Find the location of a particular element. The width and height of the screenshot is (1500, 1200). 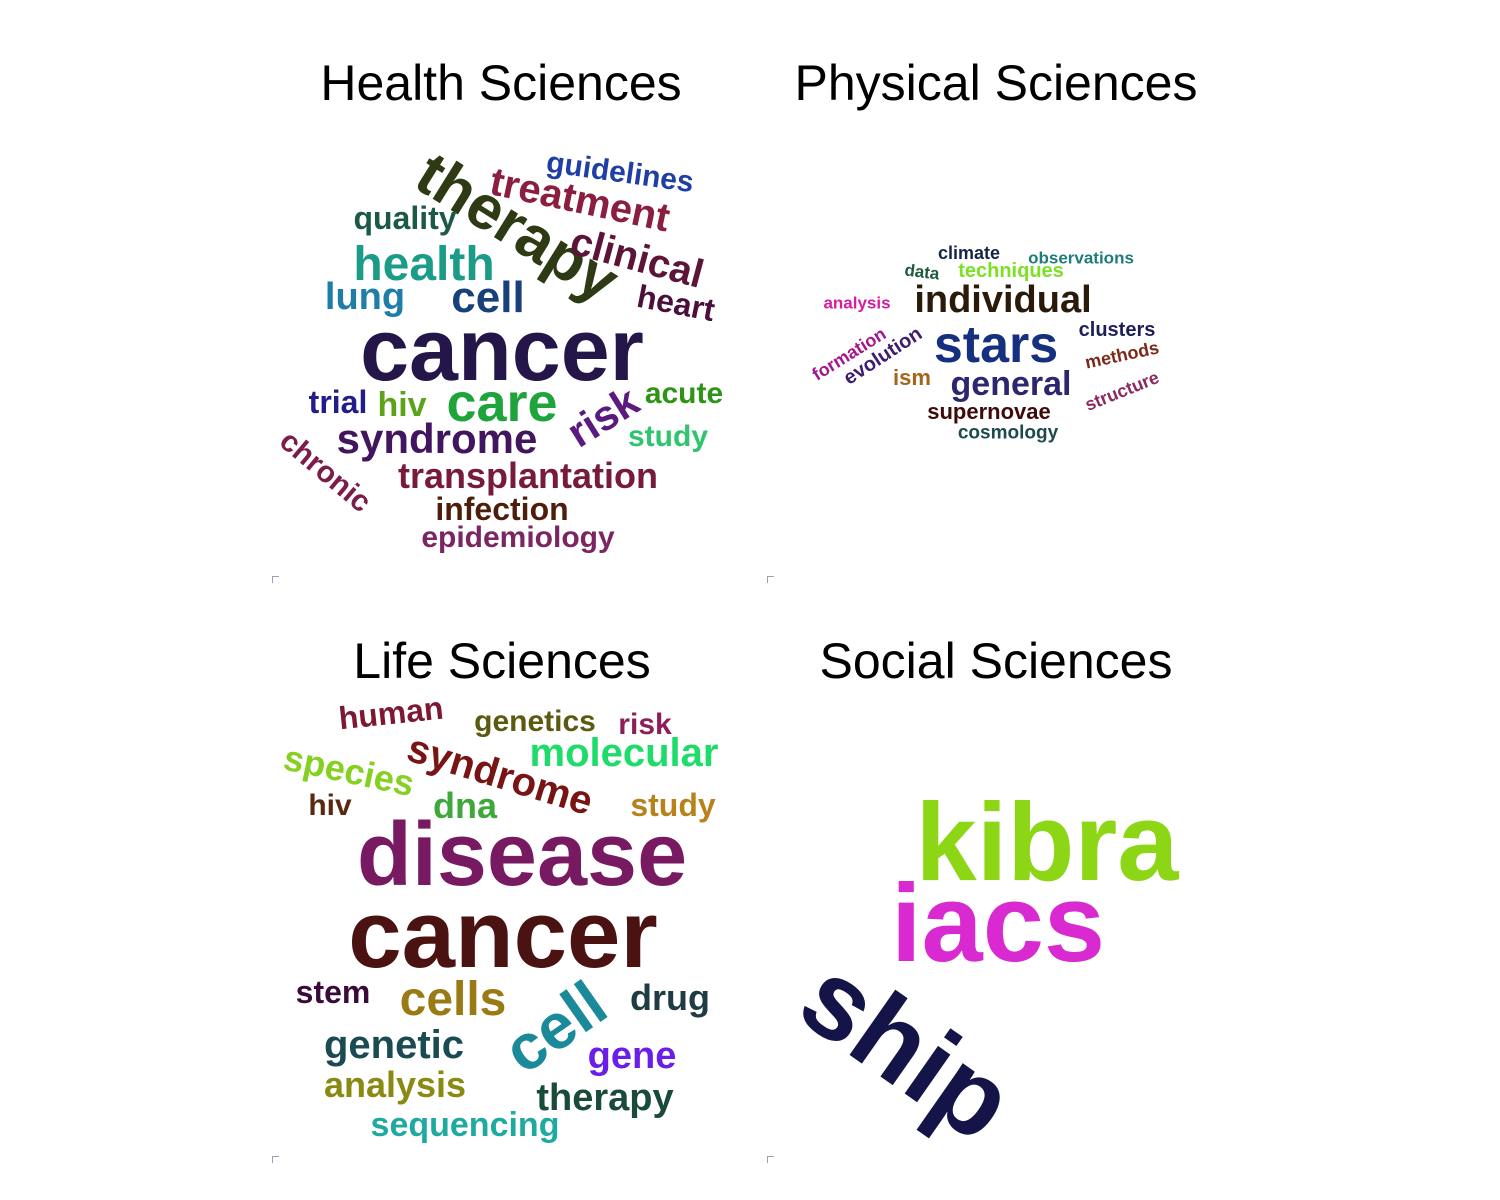

word-physical-sciences-climate: climate is located at coordinates (969, 253).